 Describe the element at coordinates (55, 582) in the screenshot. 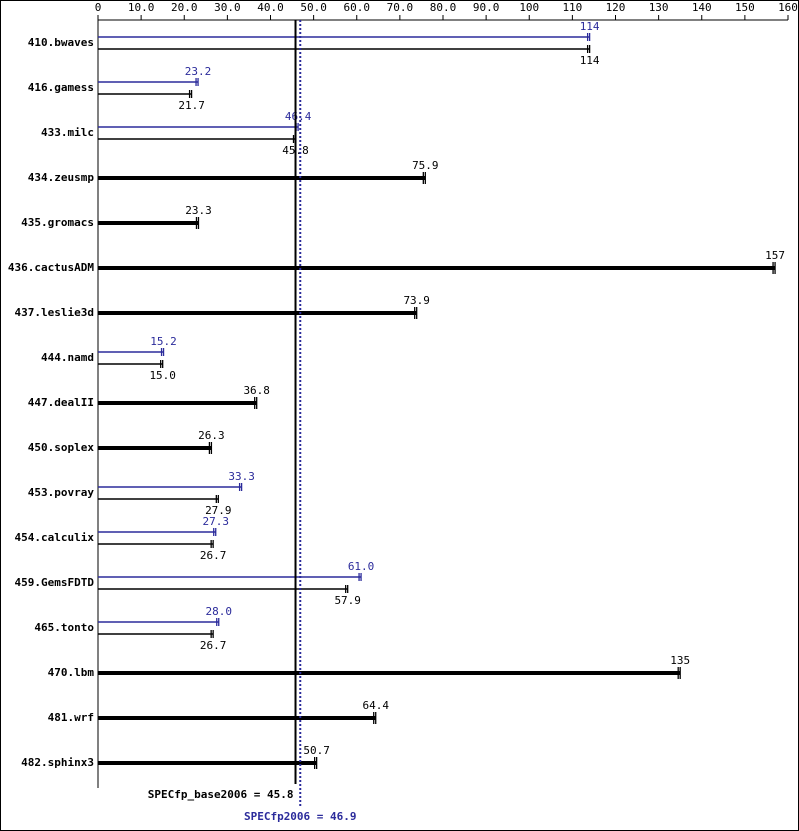

I see `category-label: 459.GemsFDTD` at that location.